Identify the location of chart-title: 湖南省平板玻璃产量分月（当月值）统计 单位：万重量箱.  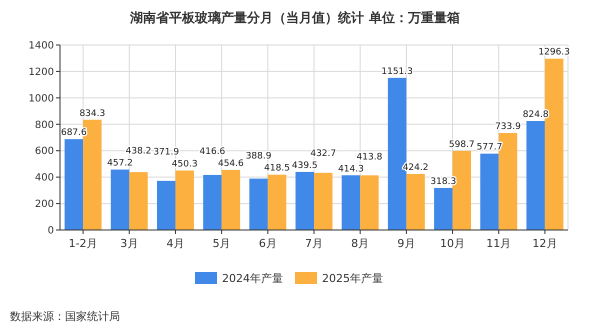
(294, 18).